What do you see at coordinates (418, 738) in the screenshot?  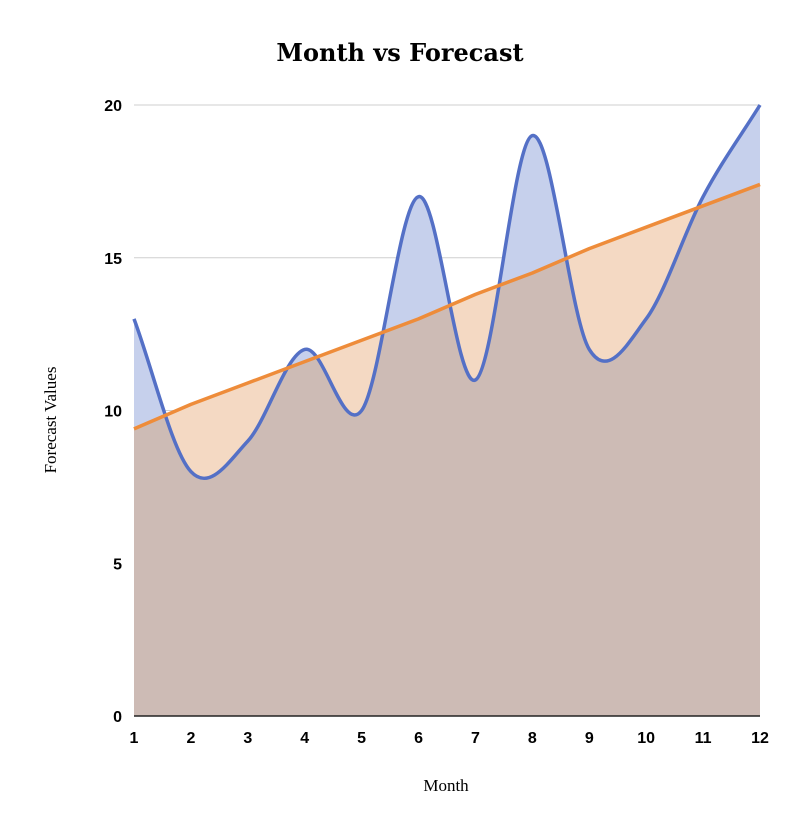 I see `x-tick-label: 6` at bounding box center [418, 738].